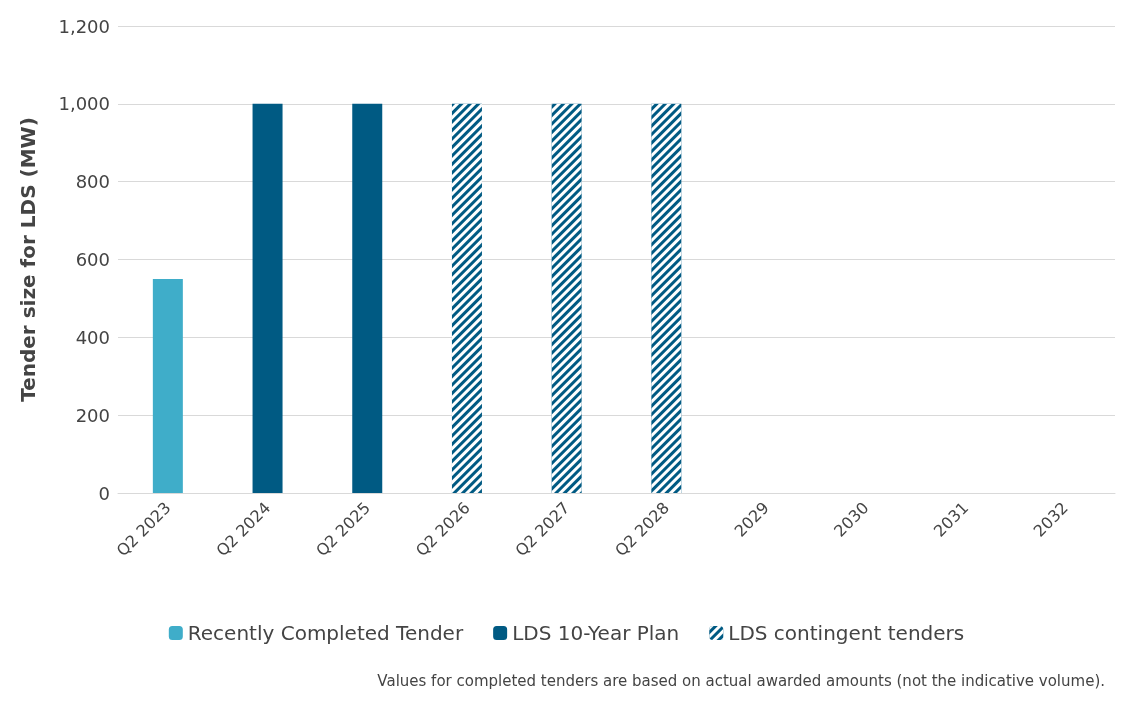  Describe the element at coordinates (741, 680) in the screenshot. I see `text: Values for completed tenders are based on actual awarded amounts (not the indicative volume).` at that location.